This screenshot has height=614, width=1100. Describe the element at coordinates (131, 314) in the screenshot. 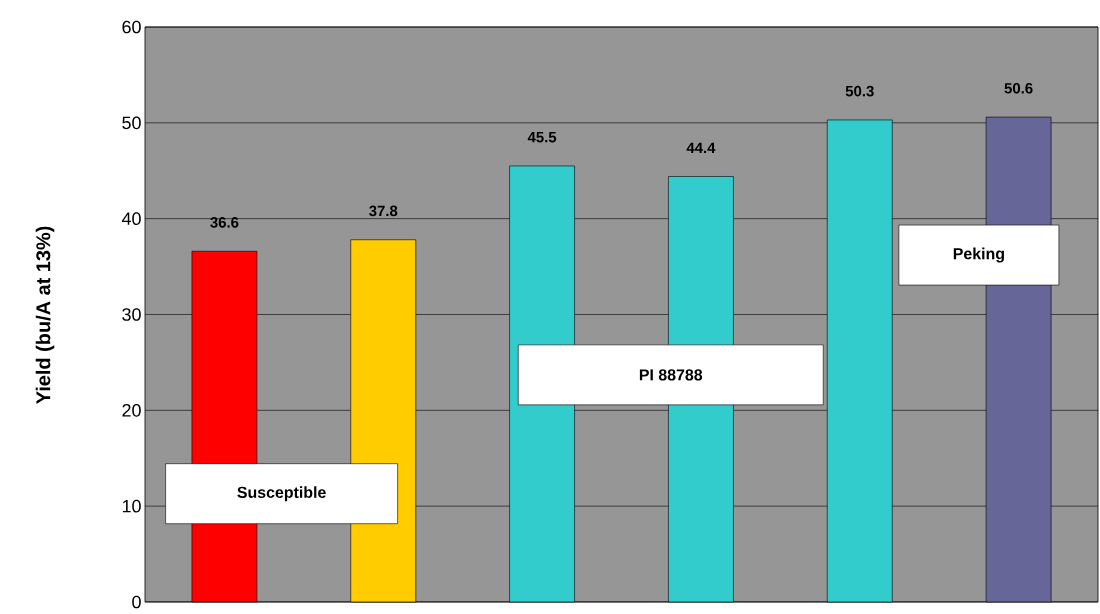

I see `y-tick-label: 30` at that location.